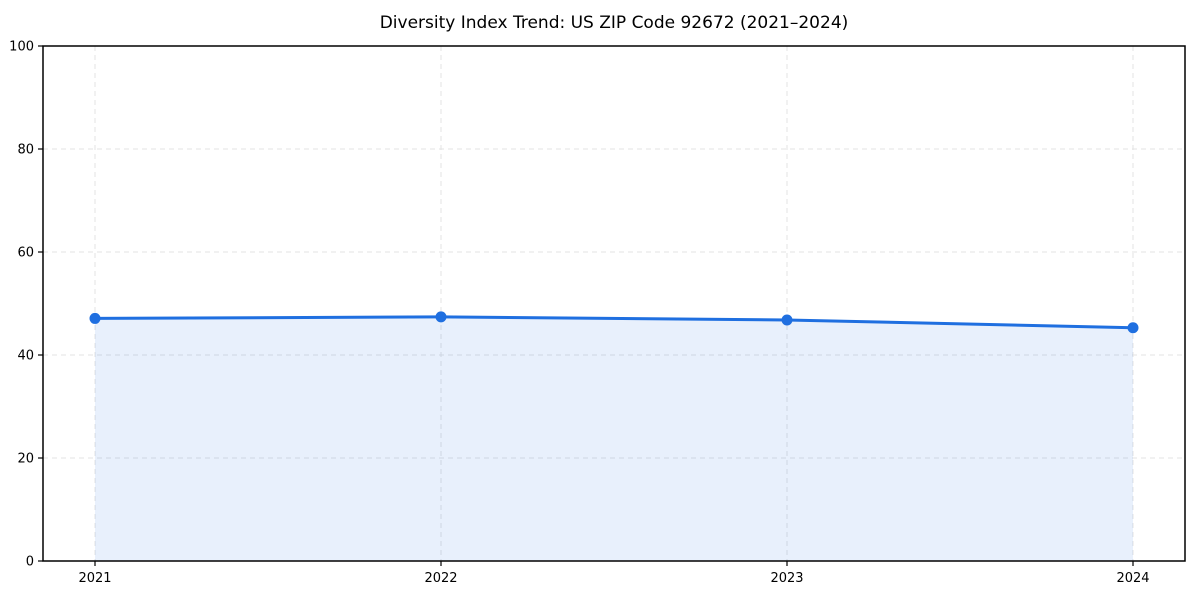 This screenshot has height=600, width=1200. I want to click on y-tick-label: 40, so click(25, 356).